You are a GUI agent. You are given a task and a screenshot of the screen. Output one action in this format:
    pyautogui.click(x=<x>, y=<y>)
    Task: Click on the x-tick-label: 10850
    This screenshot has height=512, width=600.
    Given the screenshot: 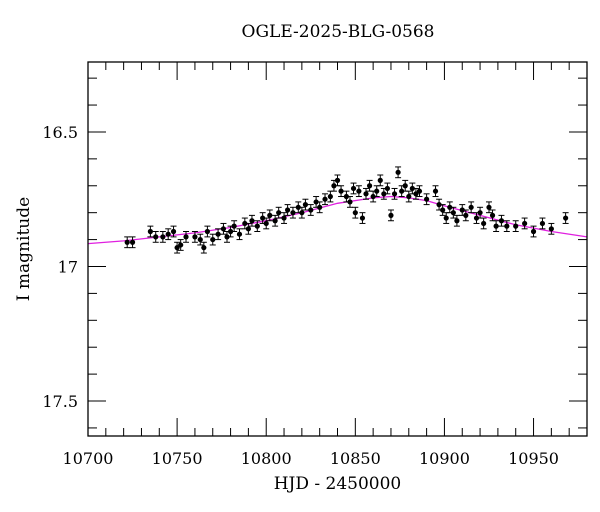 What is the action you would take?
    pyautogui.click(x=355, y=458)
    